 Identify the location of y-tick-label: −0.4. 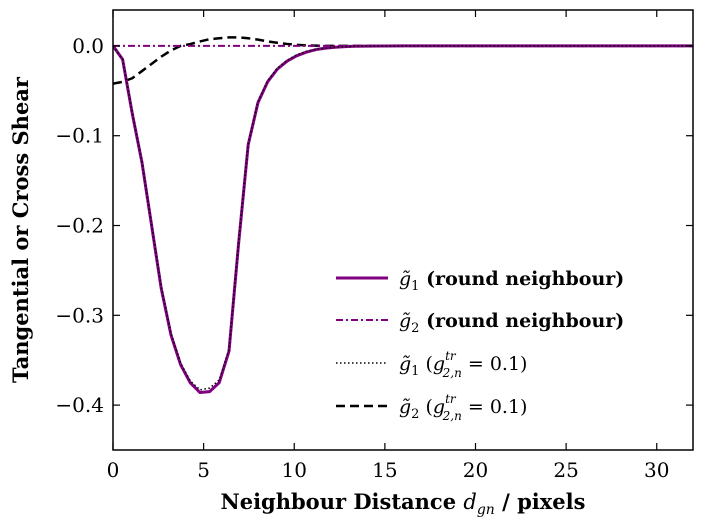
(79, 405).